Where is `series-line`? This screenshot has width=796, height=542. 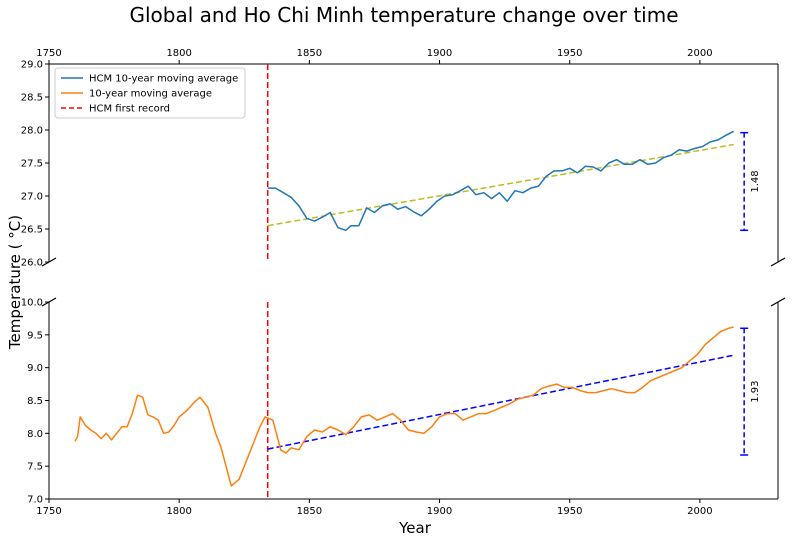
series-line is located at coordinates (501, 181).